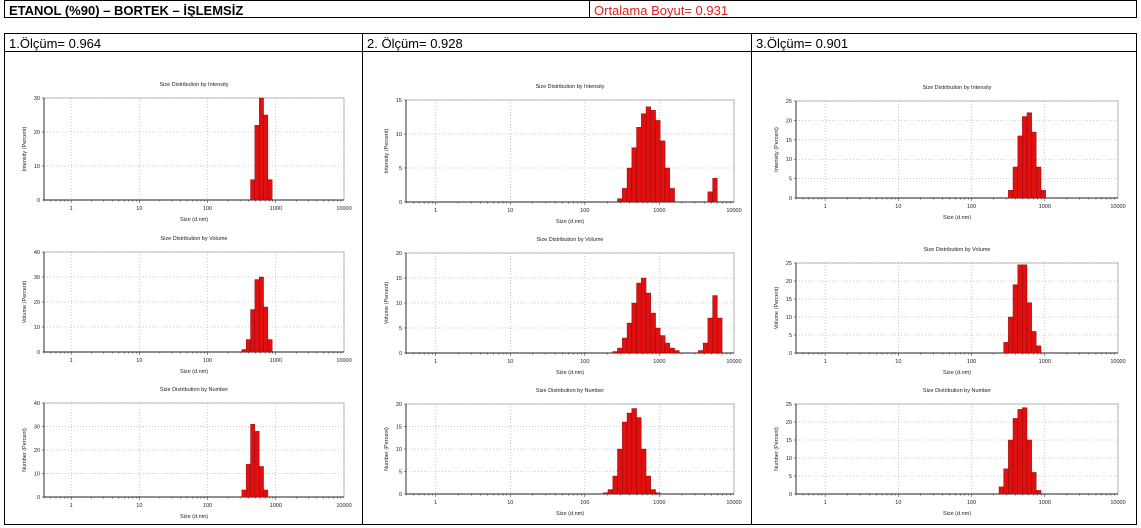 This screenshot has width=1141, height=528. I want to click on chart-8-xtick-label: 1, so click(825, 503).